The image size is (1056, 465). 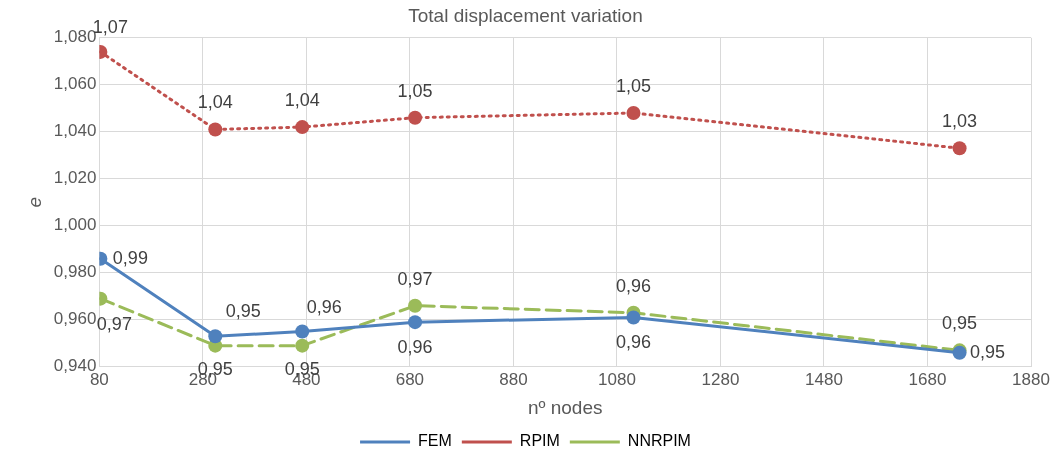 What do you see at coordinates (75, 272) in the screenshot?
I see `y-tick-label: 0,980` at bounding box center [75, 272].